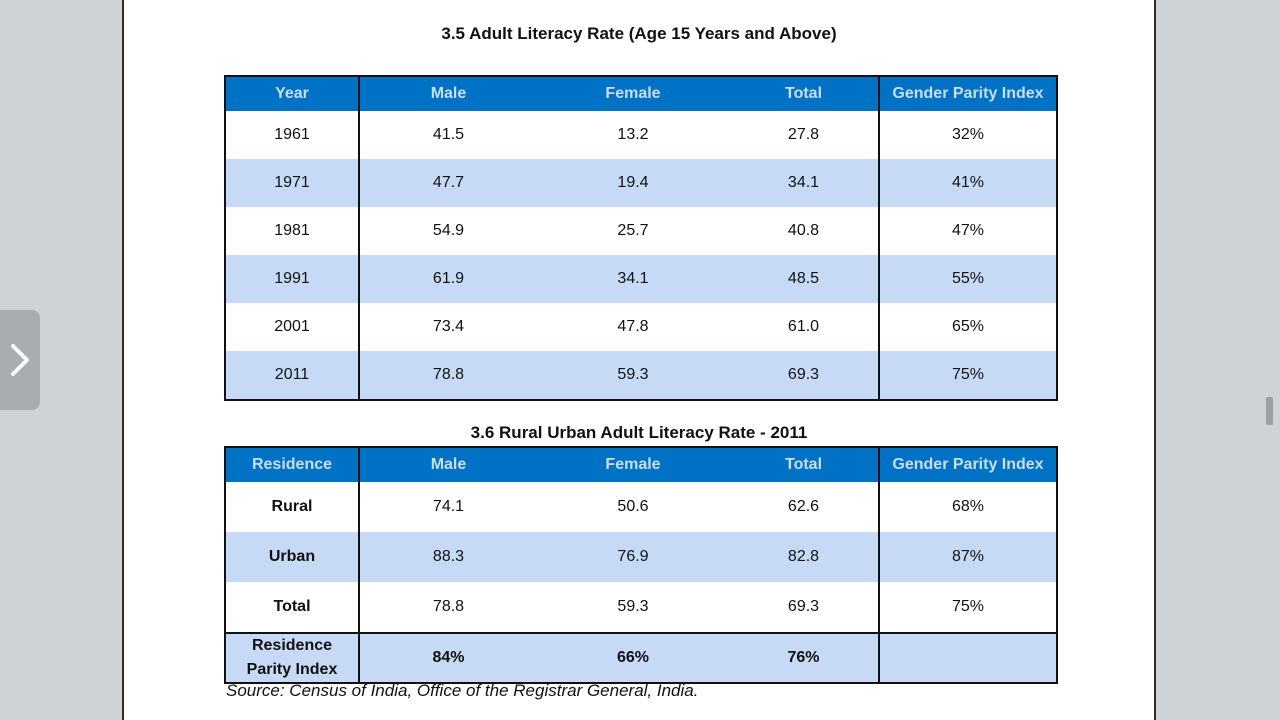 The width and height of the screenshot is (1280, 720). I want to click on parity-label-line: Residence, so click(292, 645).